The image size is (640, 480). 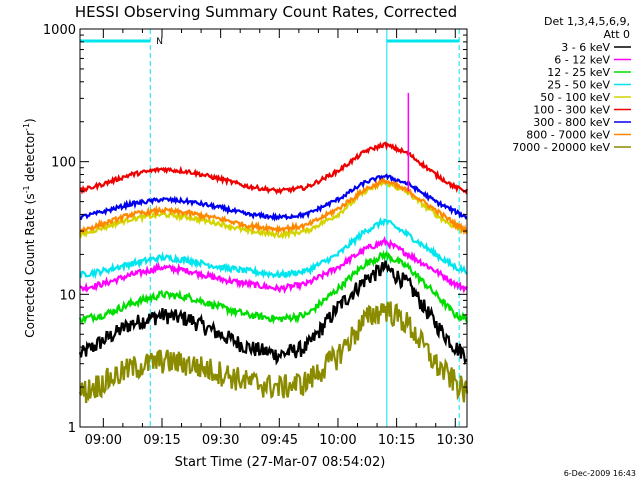 I want to click on y-axis-label-sup2: -1, so click(x=26, y=127).